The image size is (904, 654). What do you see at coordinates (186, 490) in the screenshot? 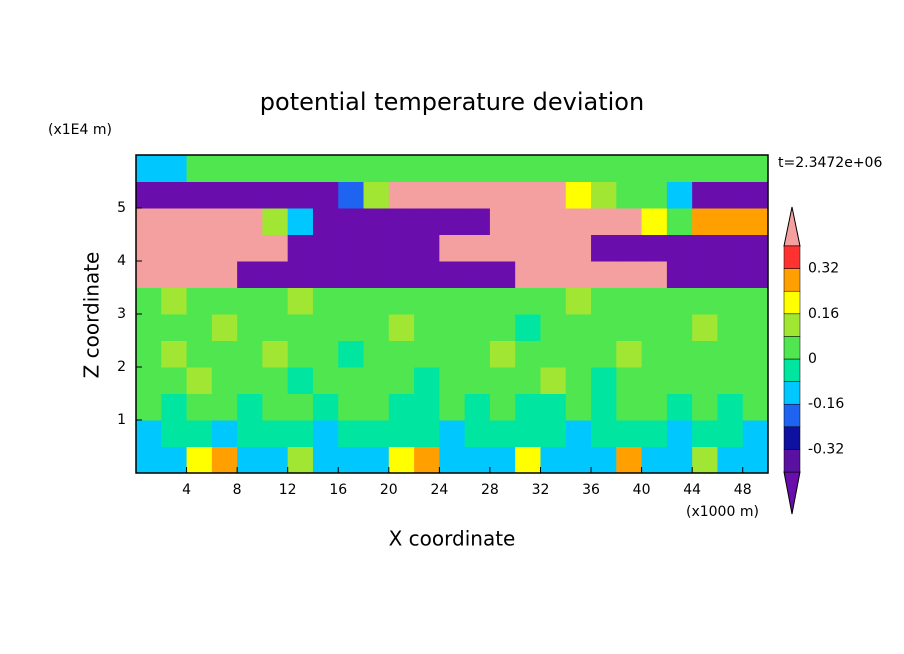
I see `x-tick-label: 4` at bounding box center [186, 490].